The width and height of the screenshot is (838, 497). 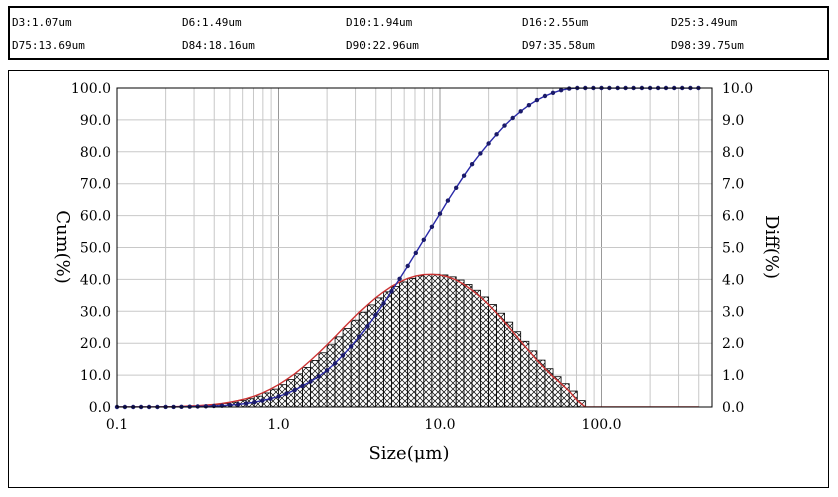 What do you see at coordinates (382, 45) in the screenshot?
I see `stat-d90: D90:22.96um` at bounding box center [382, 45].